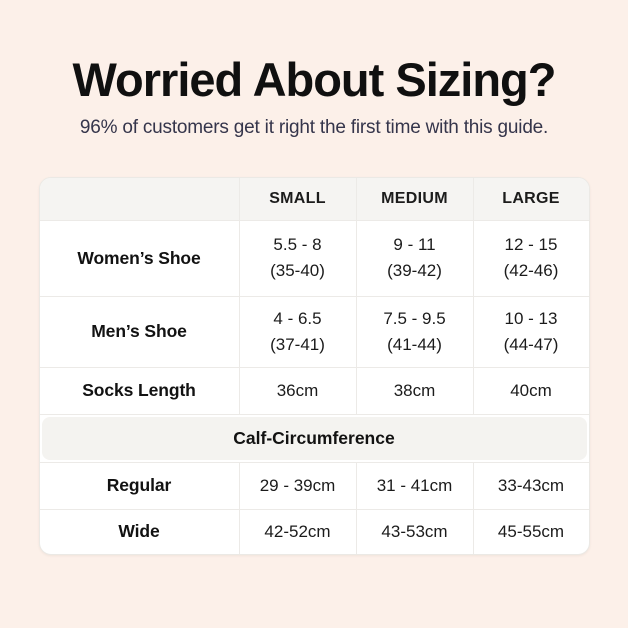  I want to click on wide-large-cell: 45-55cm, so click(531, 531).